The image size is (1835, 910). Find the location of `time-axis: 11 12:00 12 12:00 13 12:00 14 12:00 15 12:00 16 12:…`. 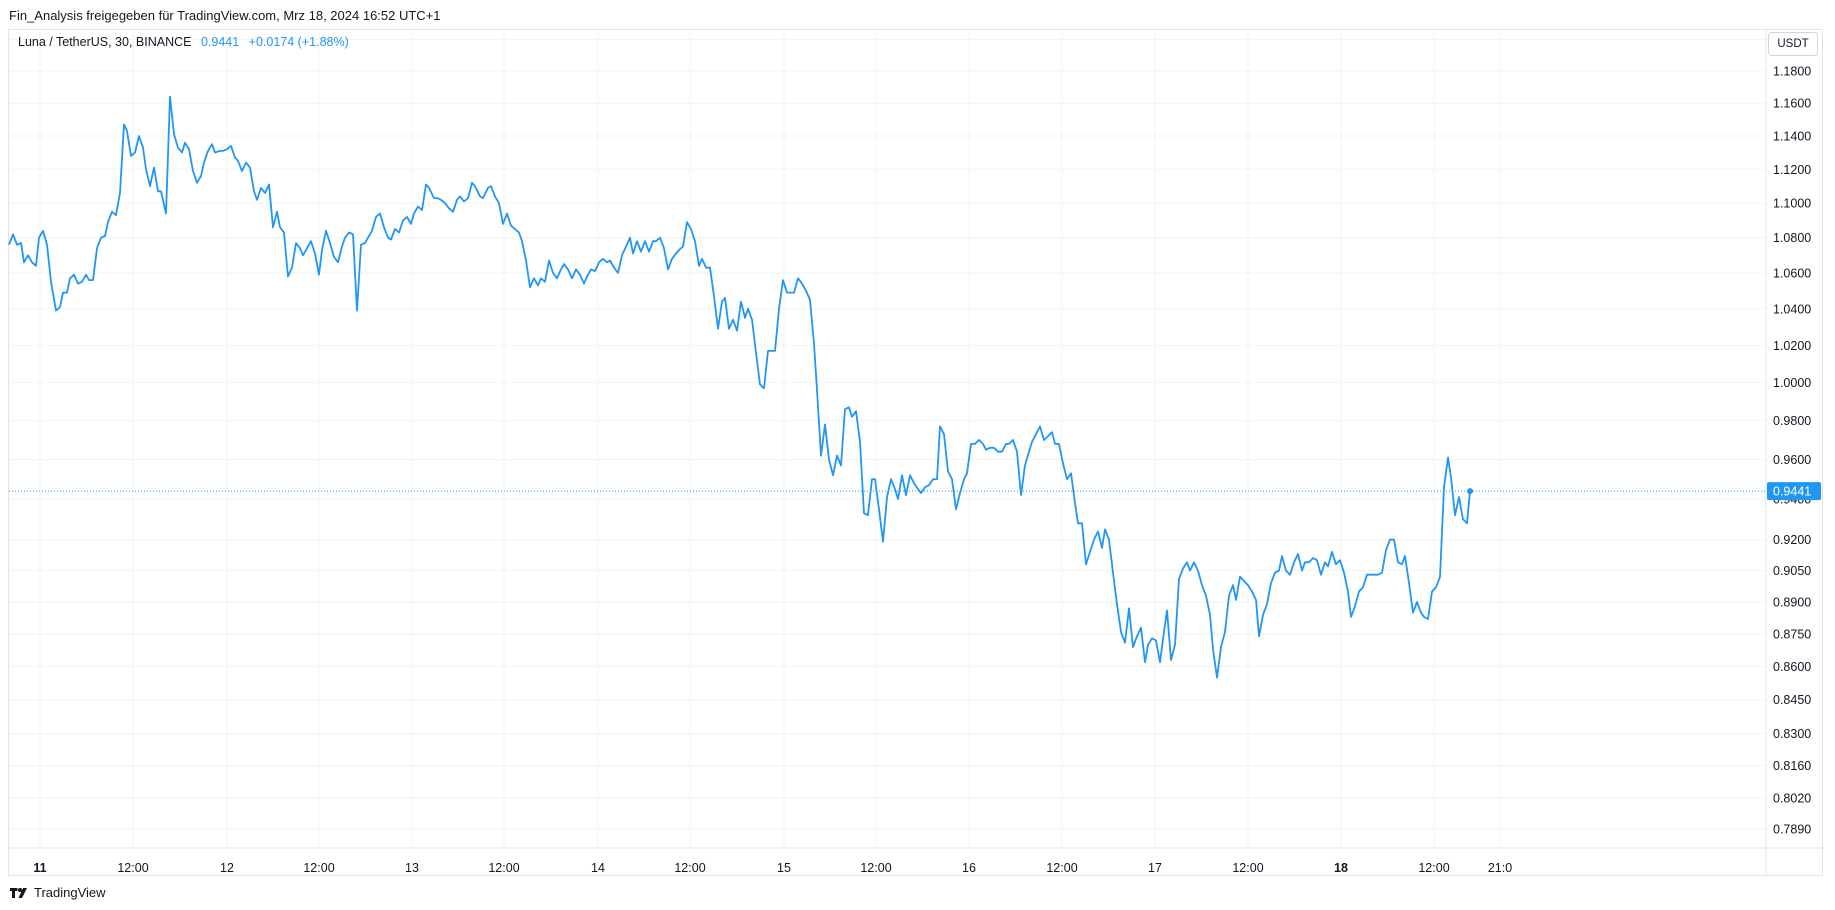

time-axis: 11 12:00 12 12:00 13 12:00 14 12:00 15 12:00 16 12:… is located at coordinates (772, 868).